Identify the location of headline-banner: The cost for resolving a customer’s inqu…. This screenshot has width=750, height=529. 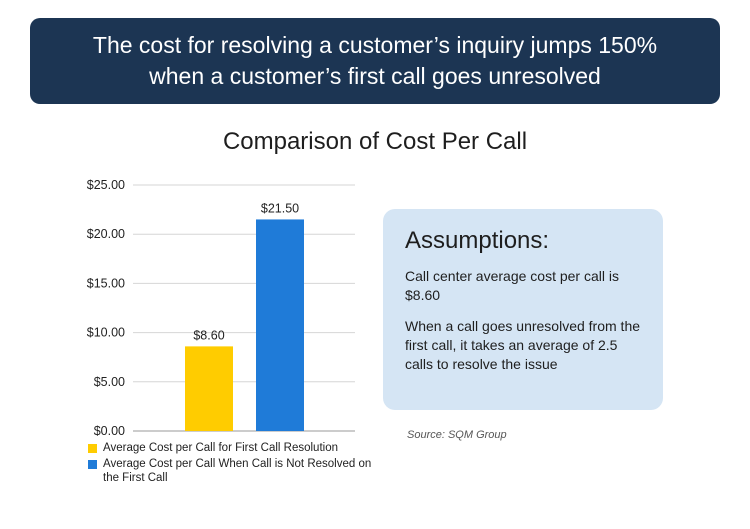
(375, 61).